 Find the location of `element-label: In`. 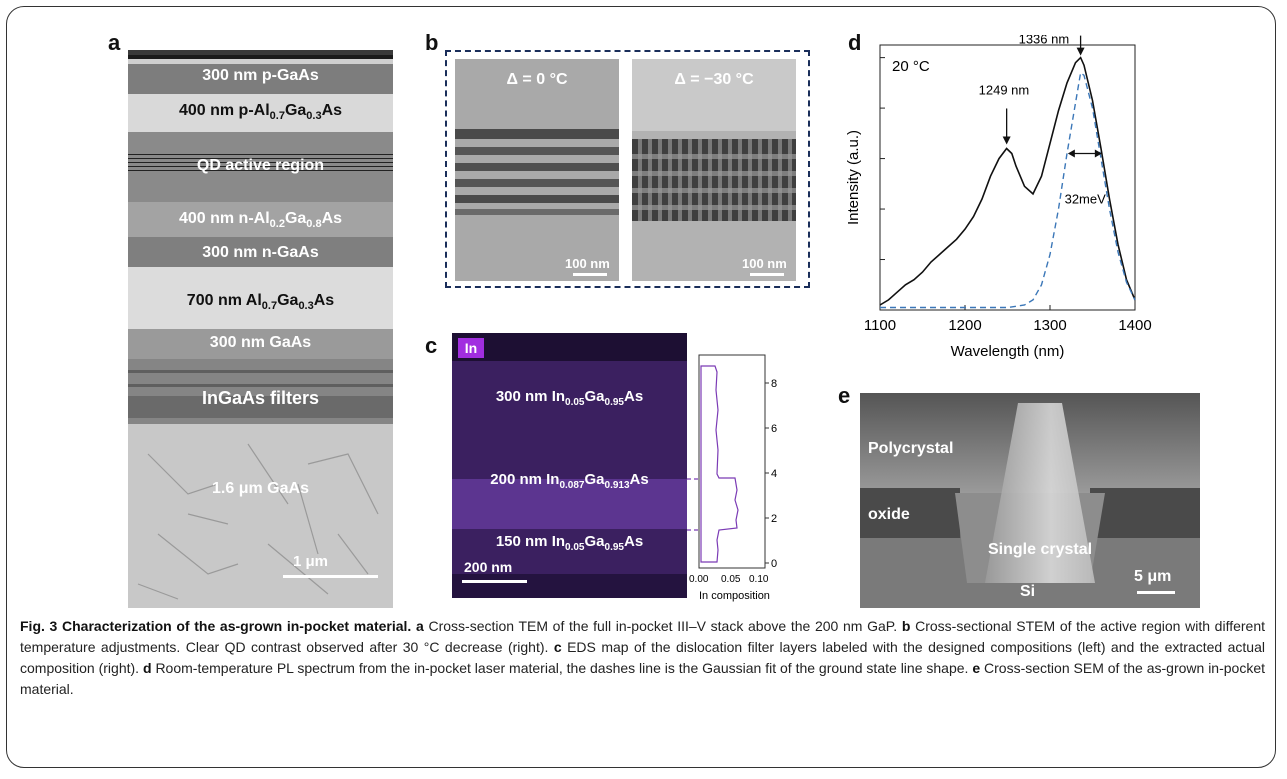

element-label: In is located at coordinates (471, 348).